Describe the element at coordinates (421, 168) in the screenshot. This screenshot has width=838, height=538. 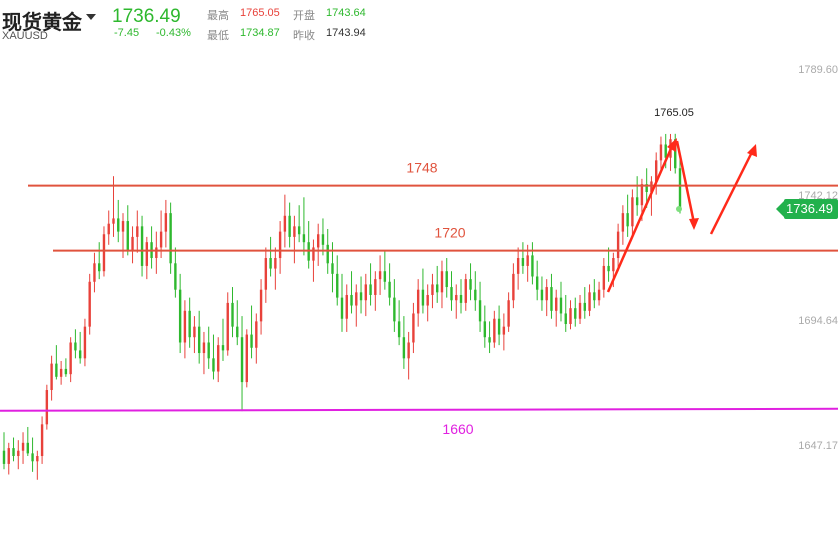
I see `level-label: 1748` at that location.